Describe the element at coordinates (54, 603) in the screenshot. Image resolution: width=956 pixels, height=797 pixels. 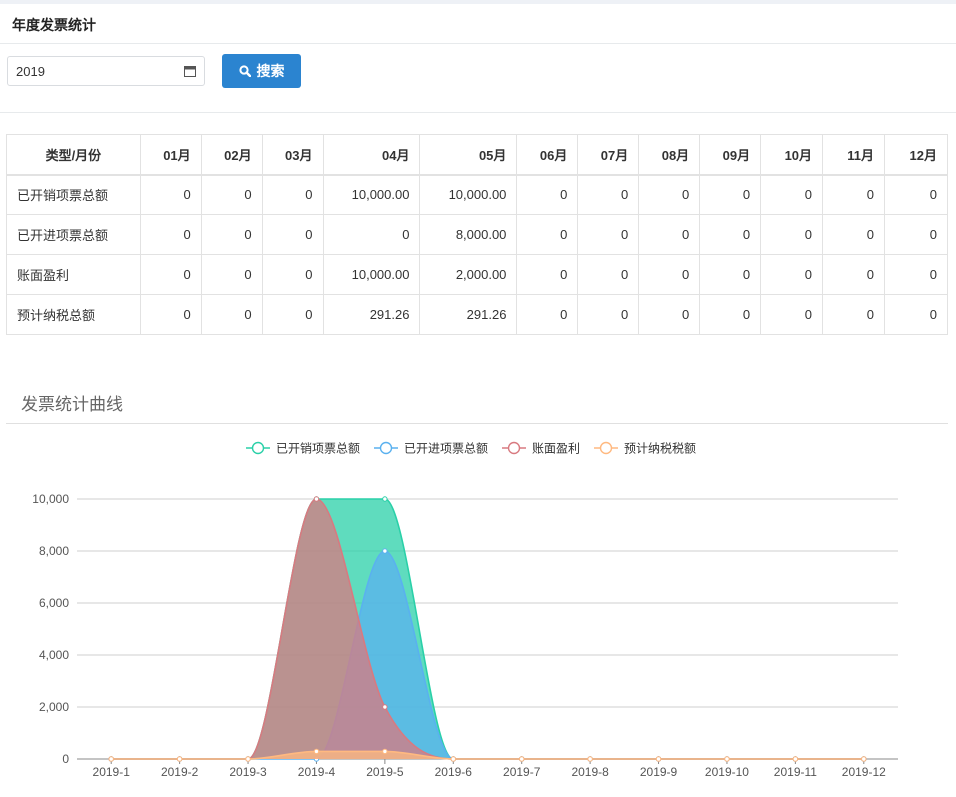
I see `y-tick-label: 6,000` at that location.